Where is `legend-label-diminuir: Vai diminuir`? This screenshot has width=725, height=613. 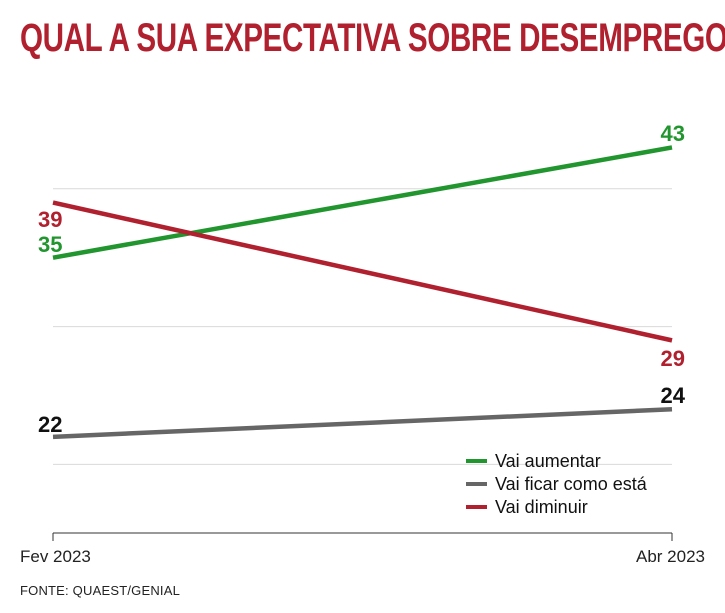
legend-label-diminuir: Vai diminuir is located at coordinates (541, 507).